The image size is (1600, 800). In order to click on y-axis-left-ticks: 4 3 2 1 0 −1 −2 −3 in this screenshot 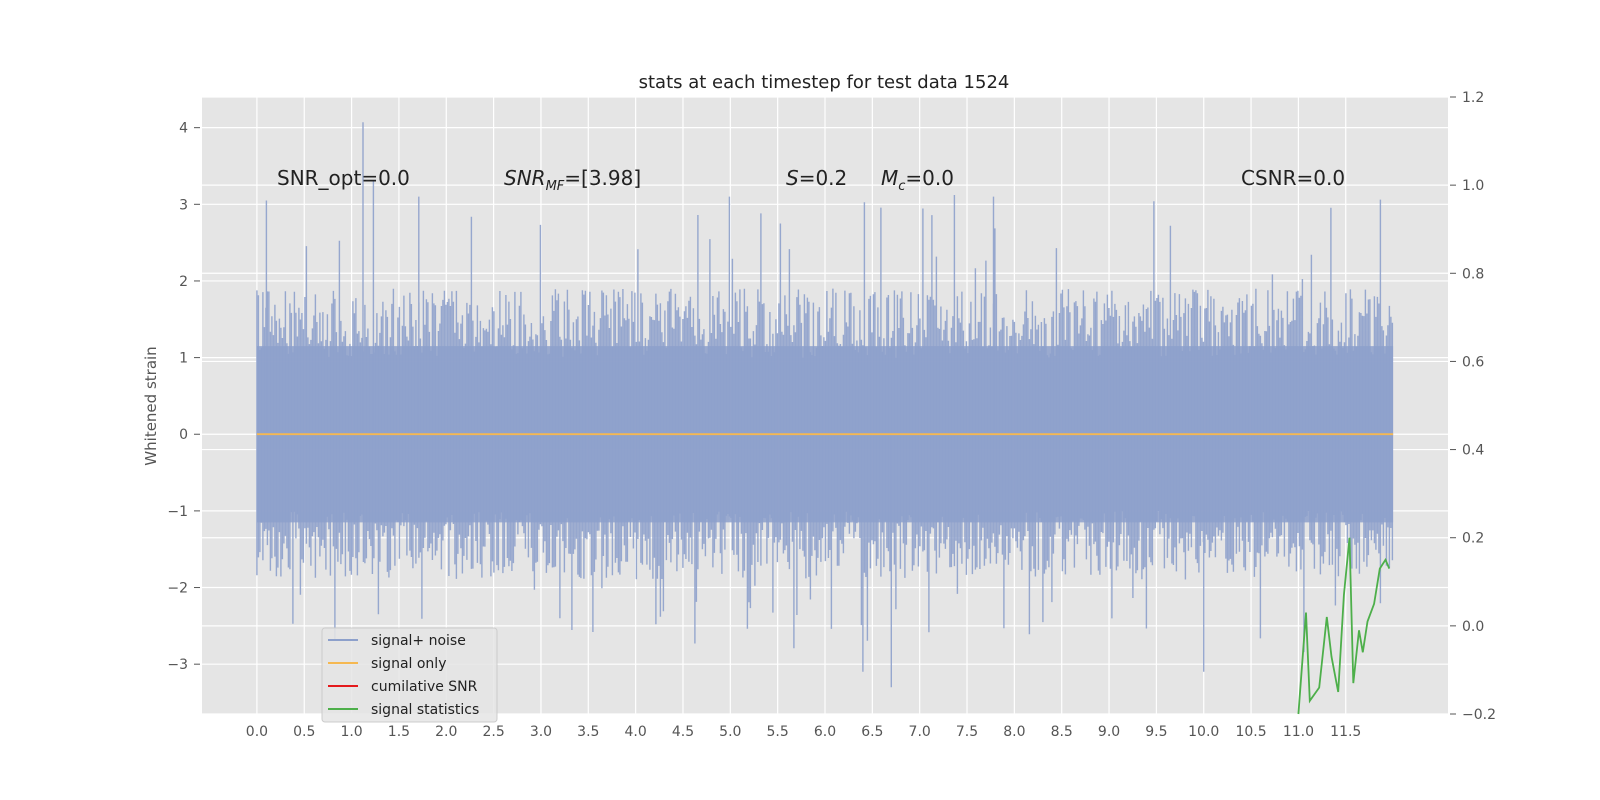, I will do `click(183, 397)`.